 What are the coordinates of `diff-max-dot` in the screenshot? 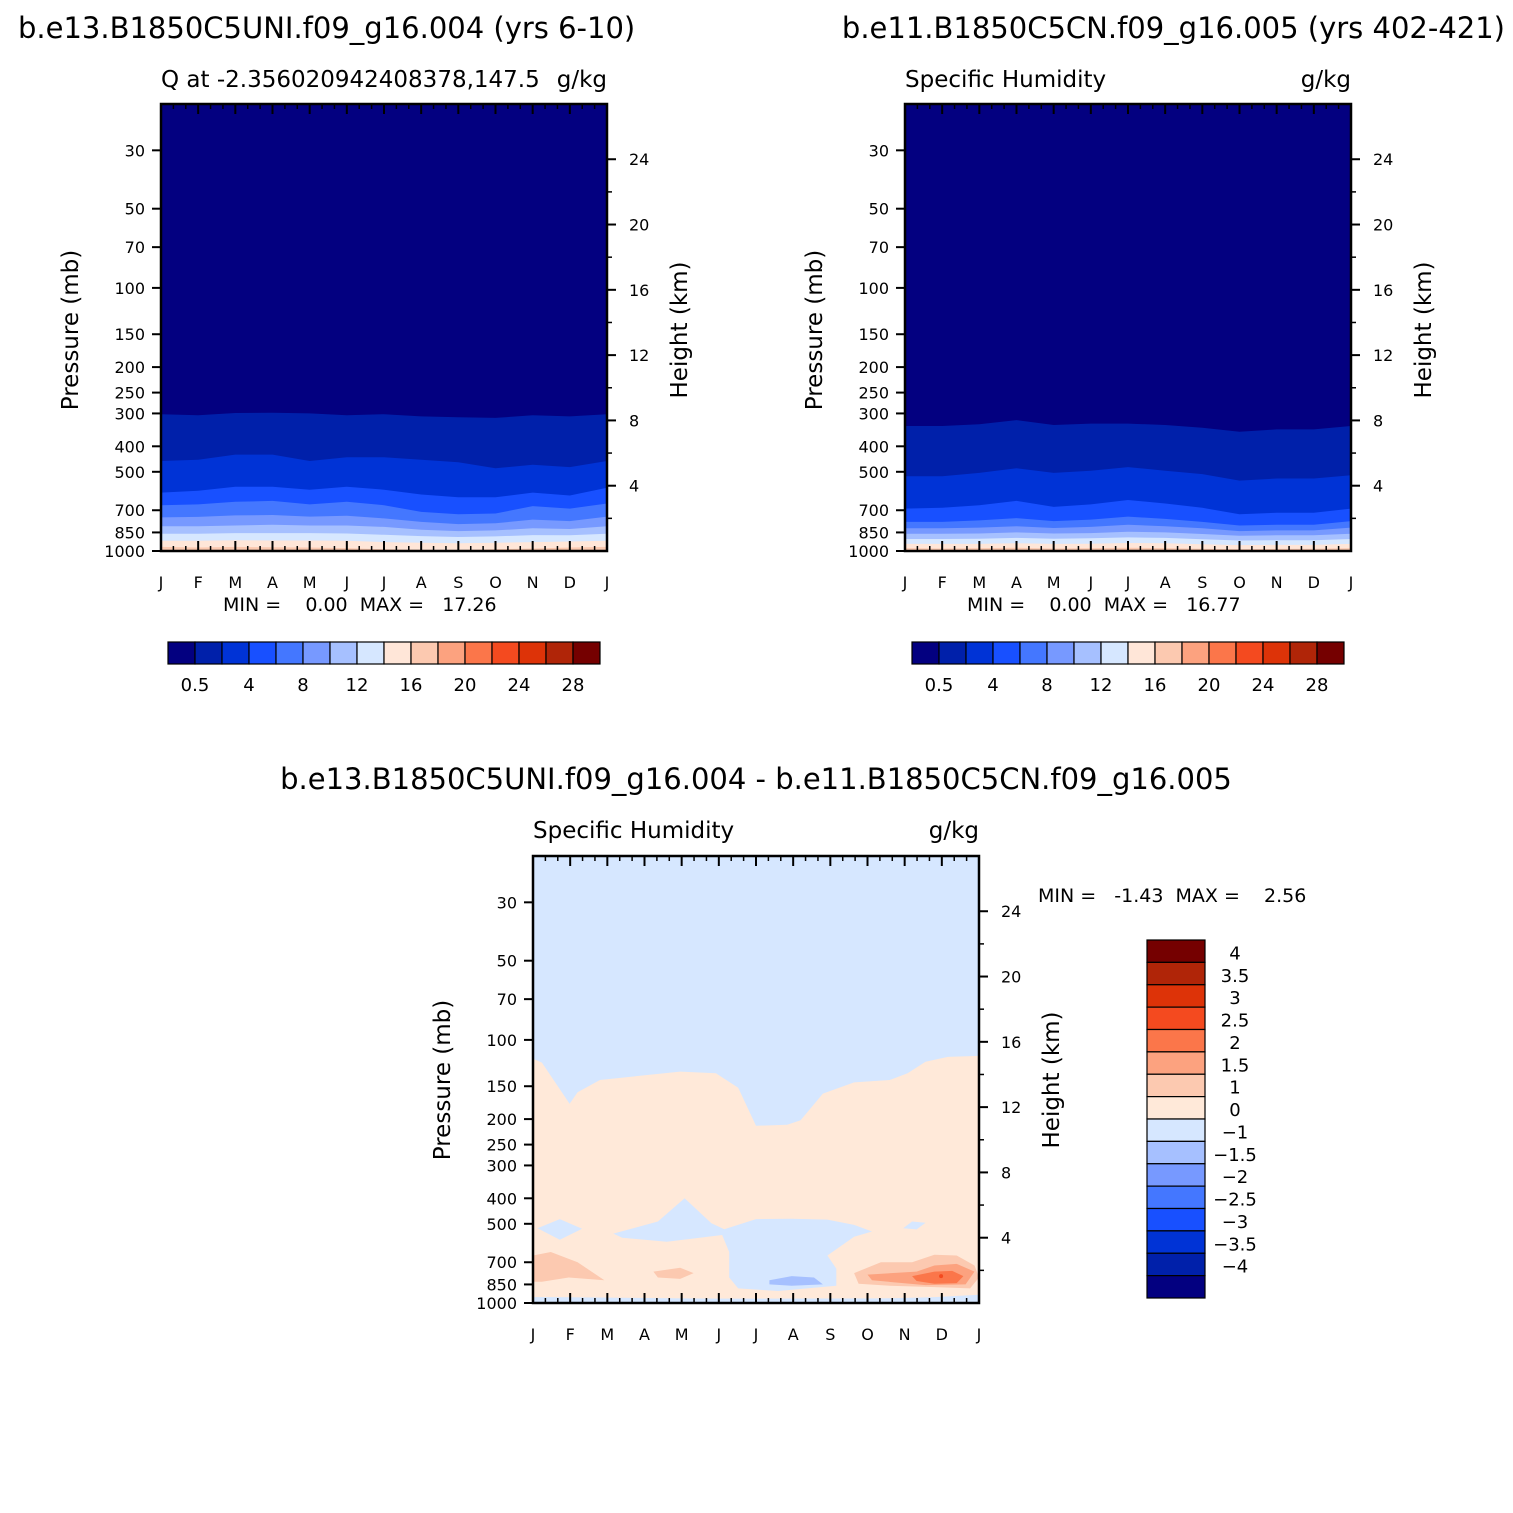 It's located at (941, 1276).